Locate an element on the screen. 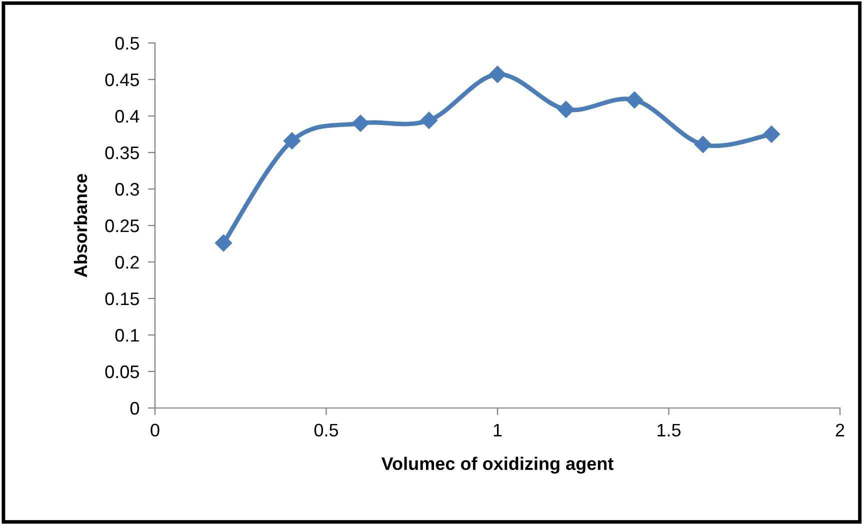  y-tick-label: 0.3 is located at coordinates (127, 189).